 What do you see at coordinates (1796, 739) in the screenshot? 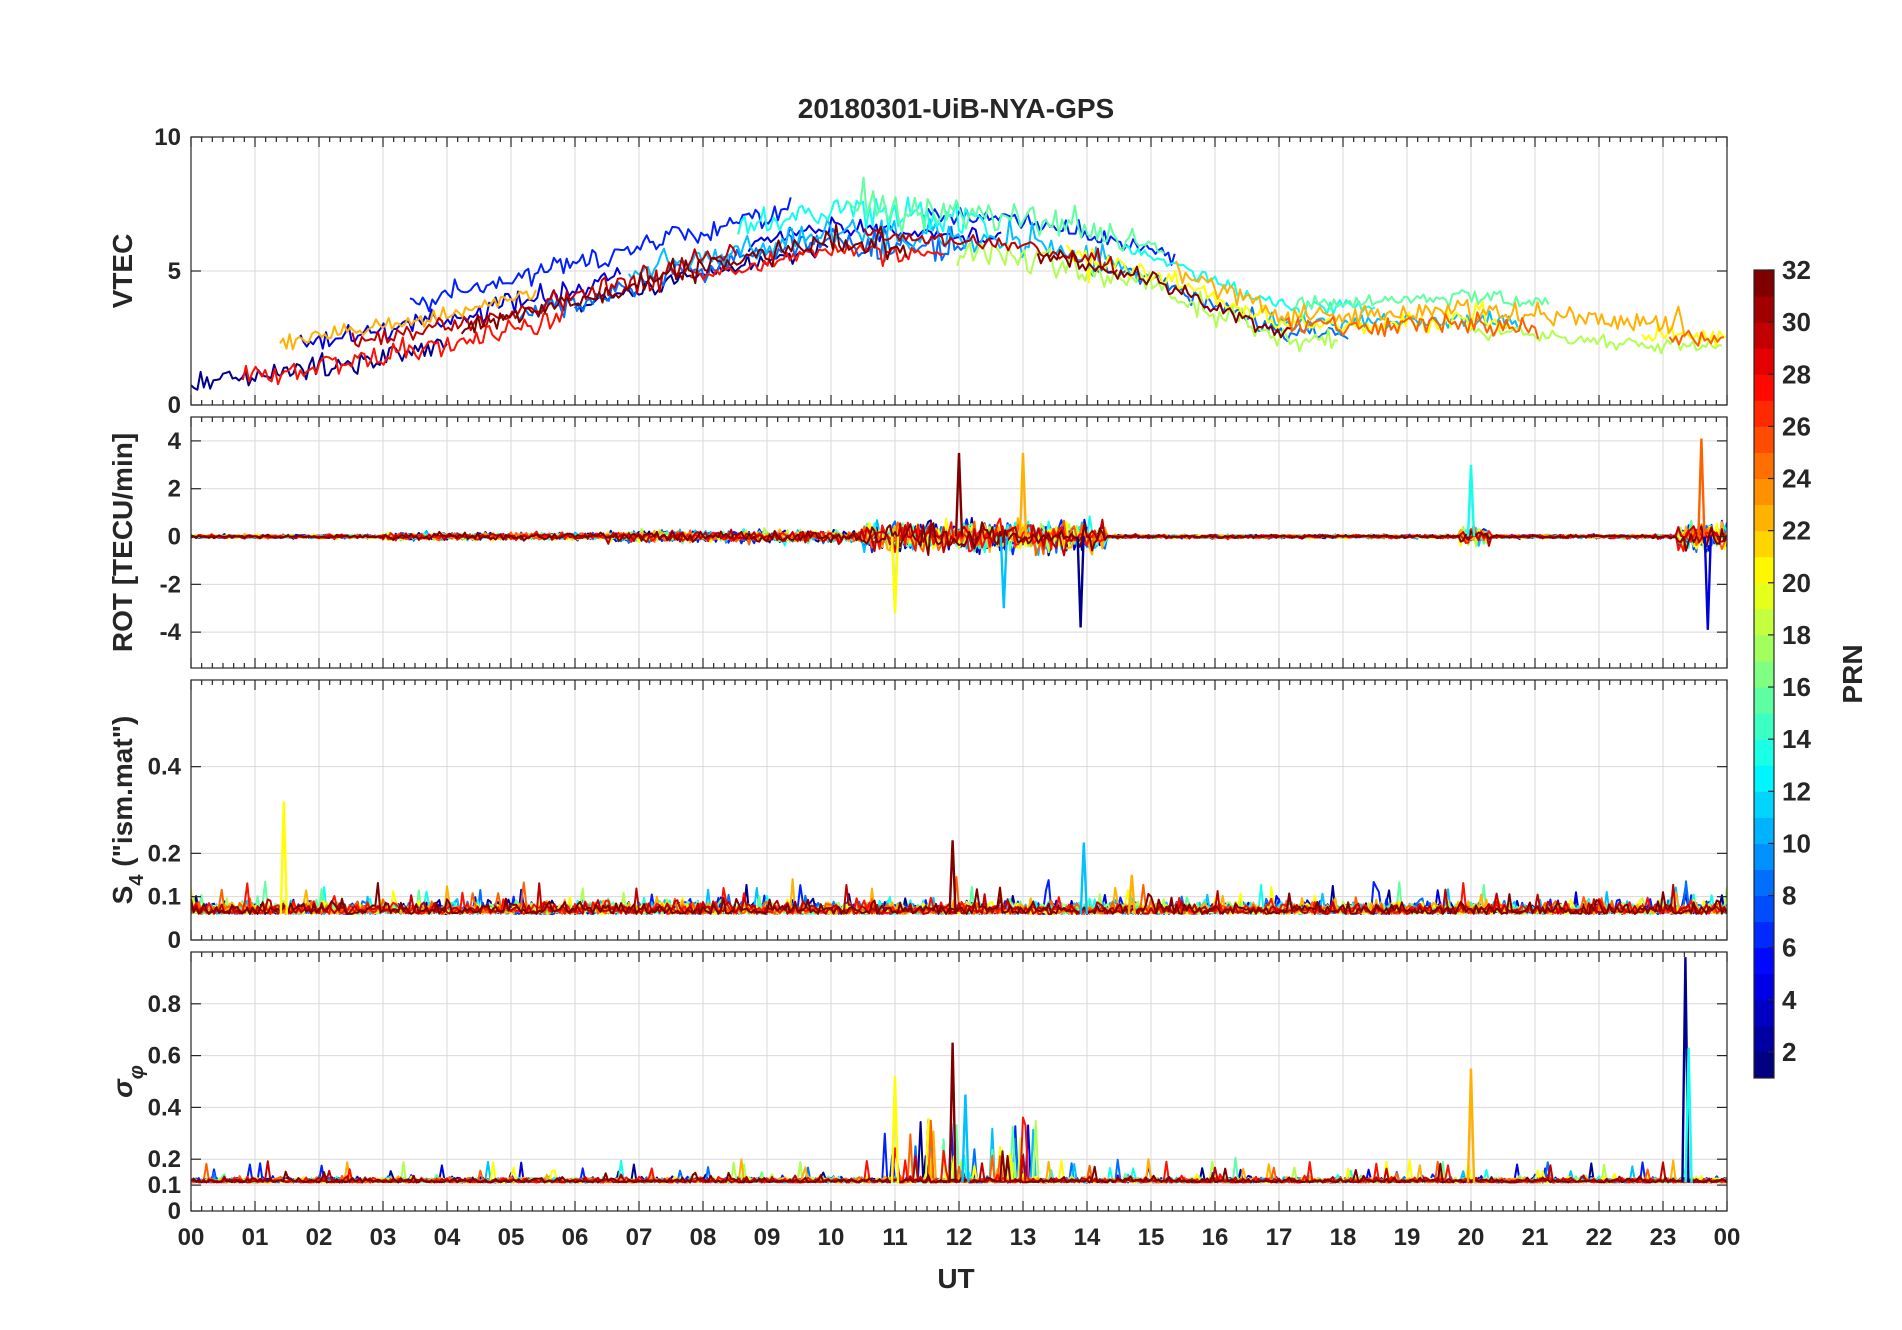
I see `colorbar-tick-label: 14` at bounding box center [1796, 739].